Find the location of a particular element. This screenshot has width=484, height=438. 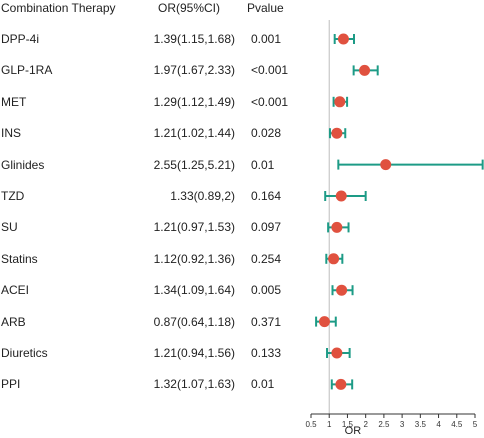

row-label: PPI is located at coordinates (11, 384).